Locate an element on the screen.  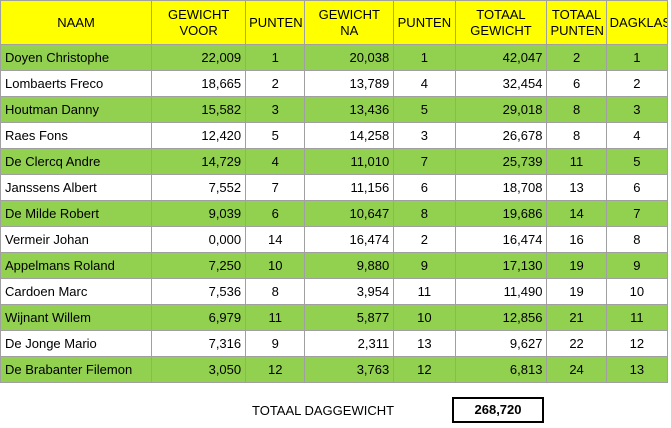
cell-punten-1: 3 is located at coordinates (275, 109).